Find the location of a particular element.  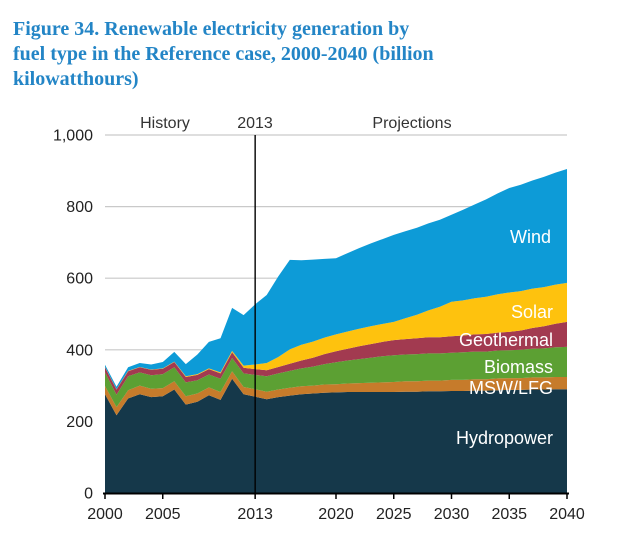

y-tick-label-1000: 1,000 is located at coordinates (73, 136).